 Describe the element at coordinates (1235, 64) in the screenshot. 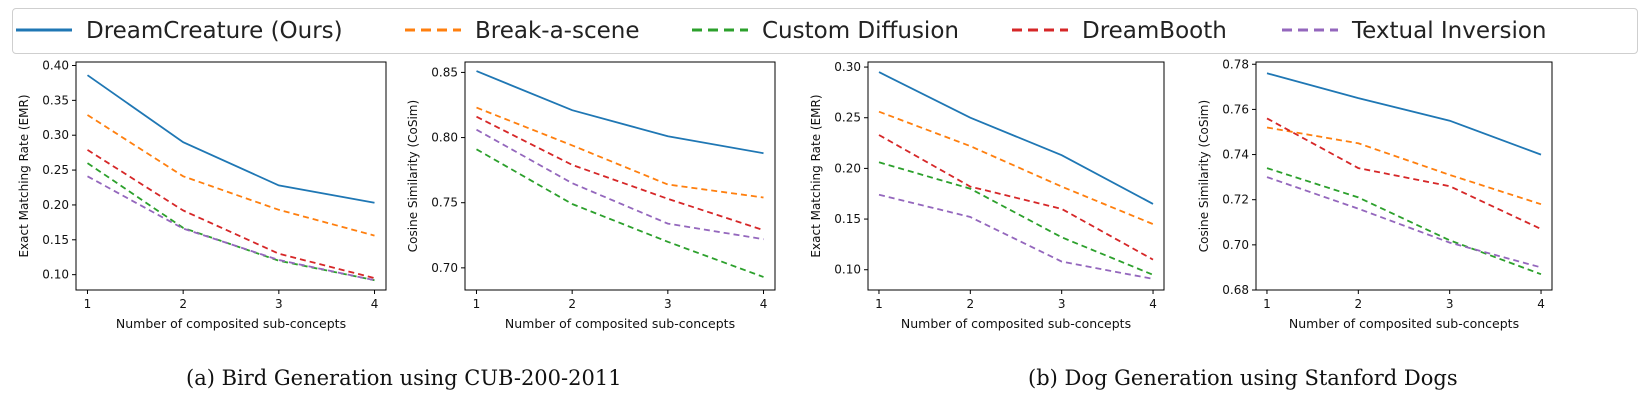

I see `y-tick-label-3-5: 0.78` at that location.